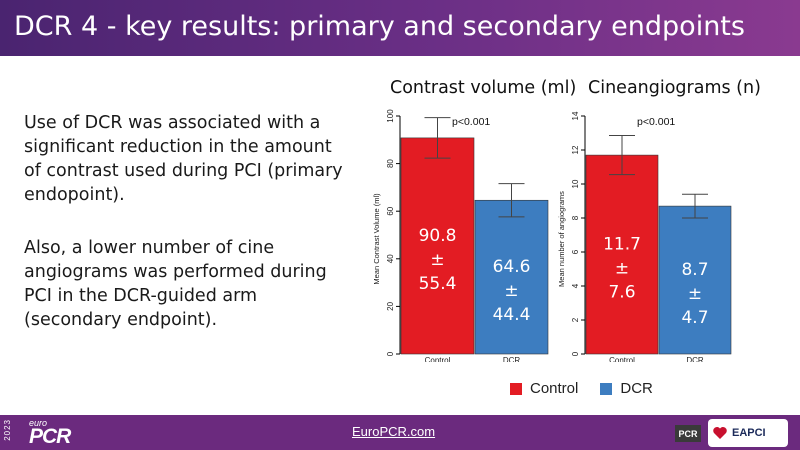 The image size is (800, 450). What do you see at coordinates (512, 315) in the screenshot?
I see `bar-data-label: 44.4` at bounding box center [512, 315].